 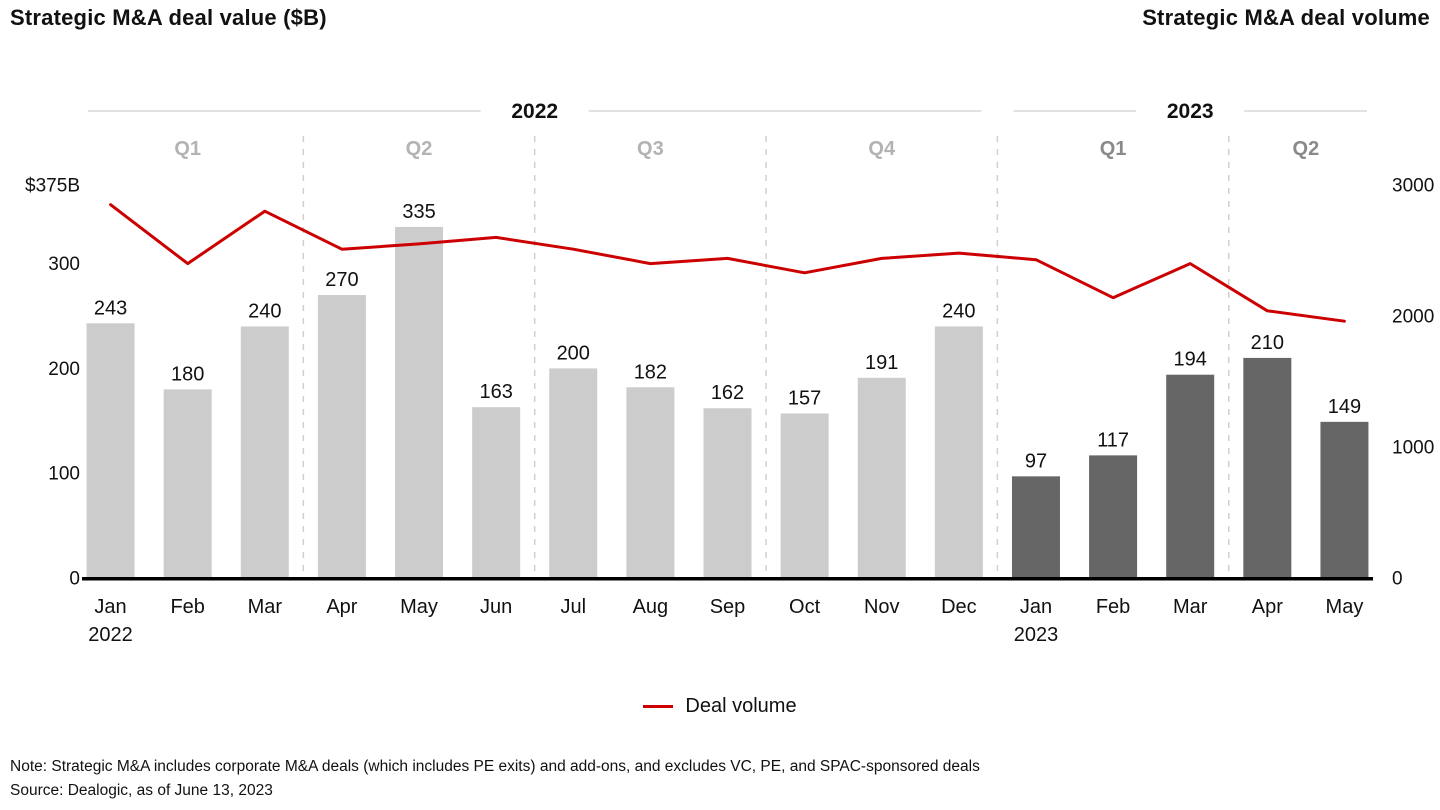 I want to click on bar-aug-2022, so click(x=650, y=482).